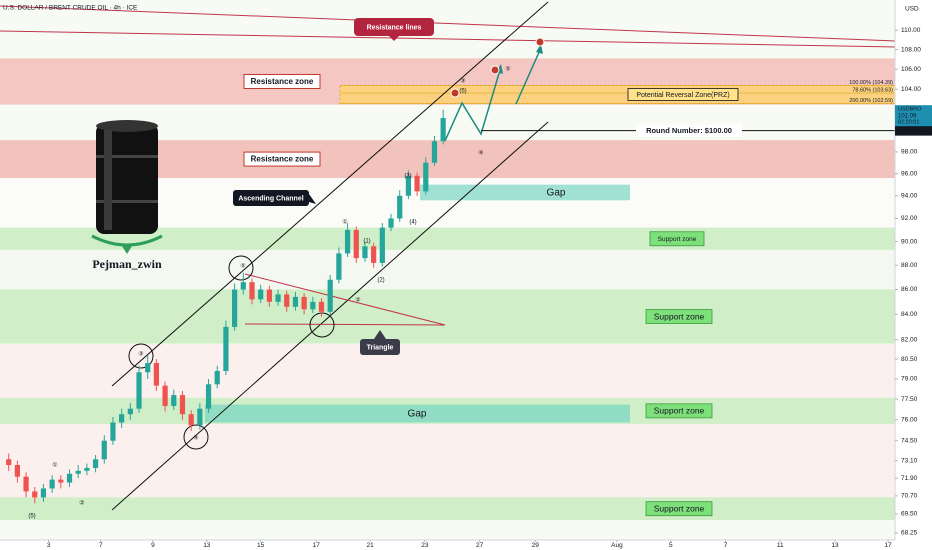 The width and height of the screenshot is (932, 550). What do you see at coordinates (195, 438) in the screenshot?
I see `wave-label: ④` at bounding box center [195, 438].